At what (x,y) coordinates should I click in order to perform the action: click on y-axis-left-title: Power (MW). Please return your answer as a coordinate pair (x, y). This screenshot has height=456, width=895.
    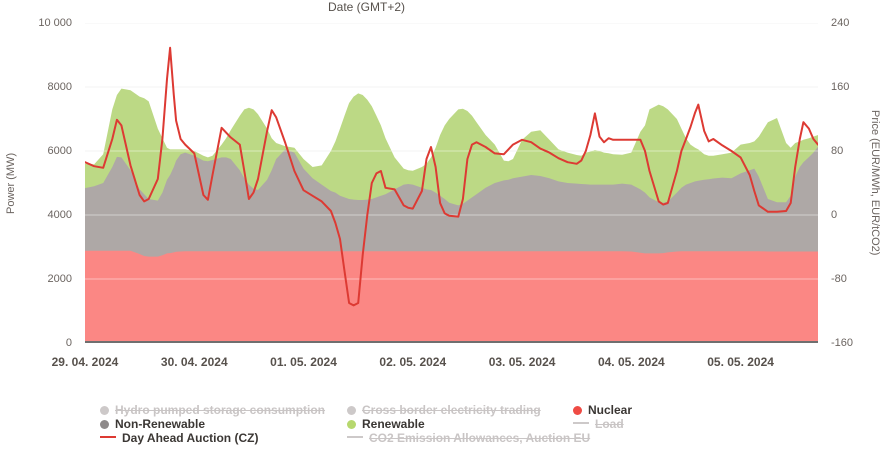
    Looking at the image, I should click on (11, 183).